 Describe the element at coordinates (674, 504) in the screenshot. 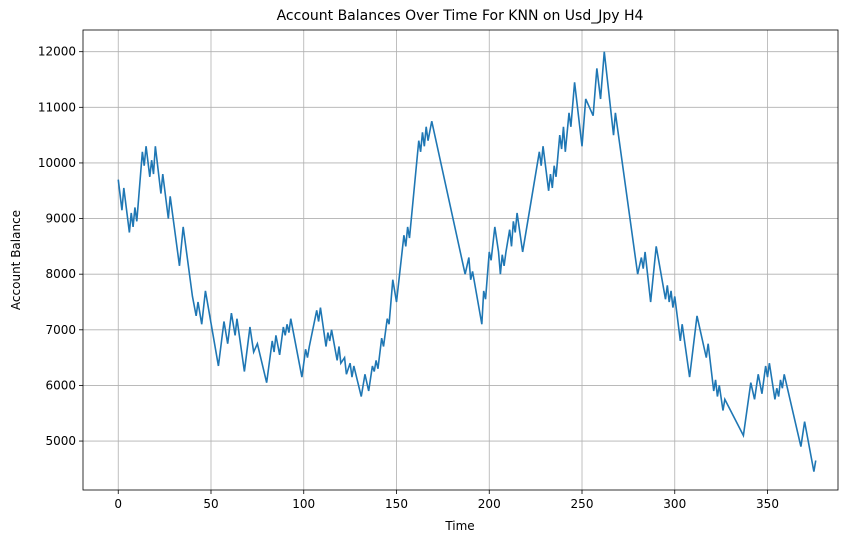

I see `x-tick-label: 300` at that location.